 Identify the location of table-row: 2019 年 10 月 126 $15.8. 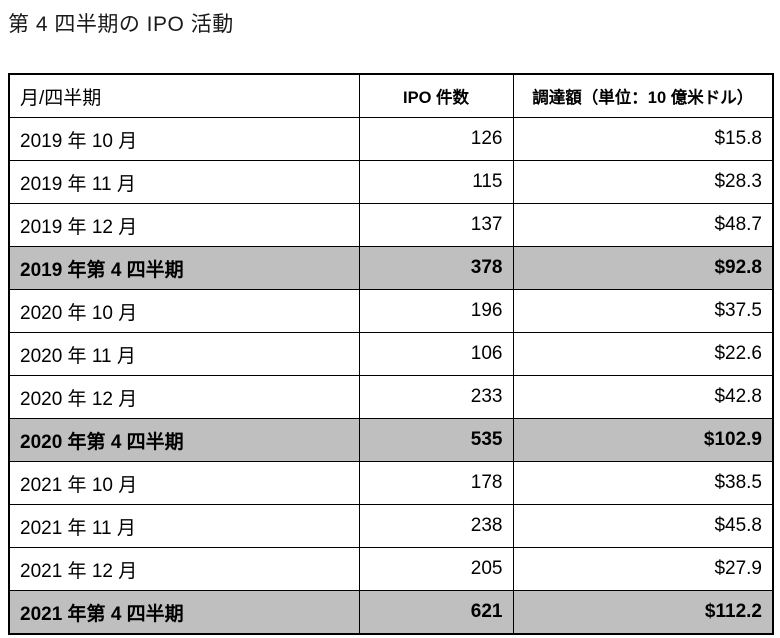
(391, 139).